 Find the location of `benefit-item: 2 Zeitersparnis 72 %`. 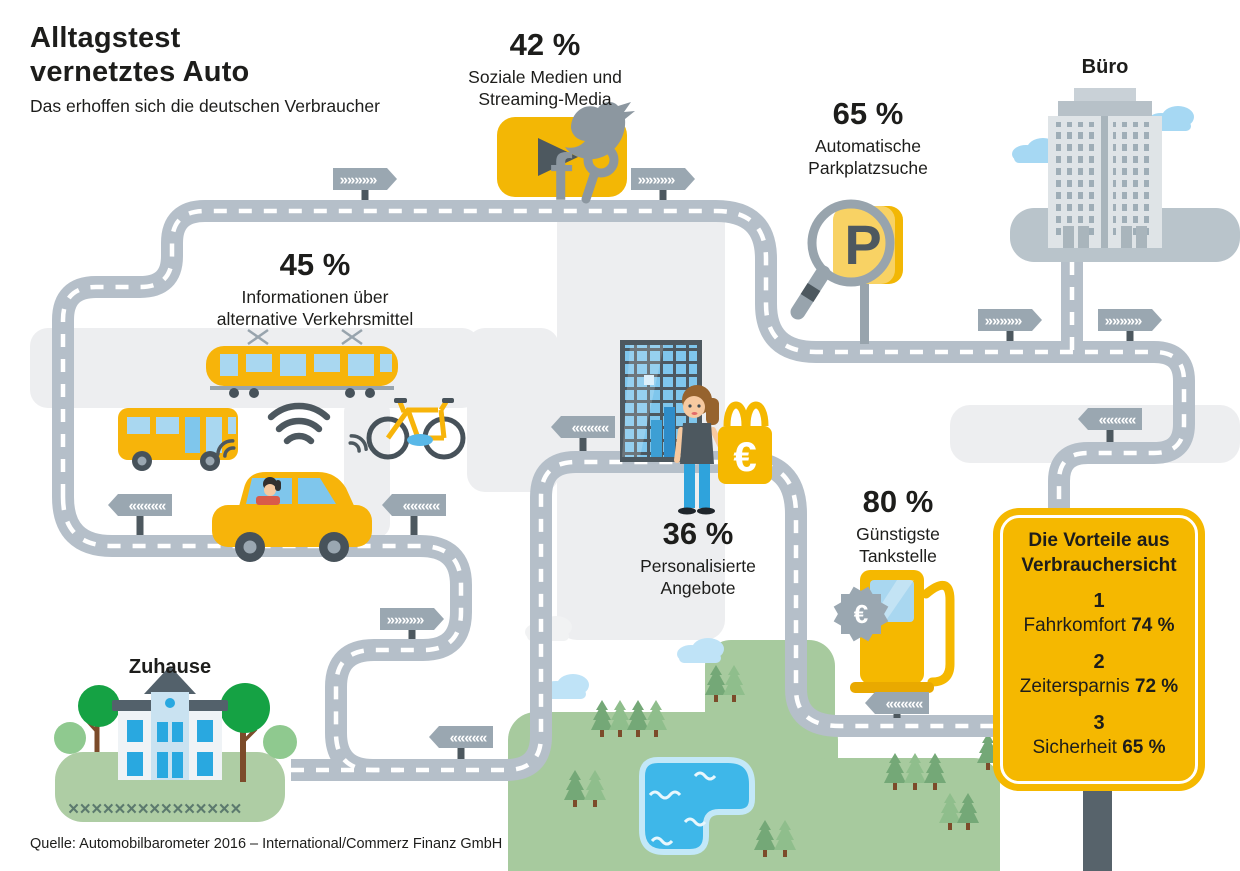

benefit-item: 2 Zeitersparnis 72 % is located at coordinates (1099, 674).